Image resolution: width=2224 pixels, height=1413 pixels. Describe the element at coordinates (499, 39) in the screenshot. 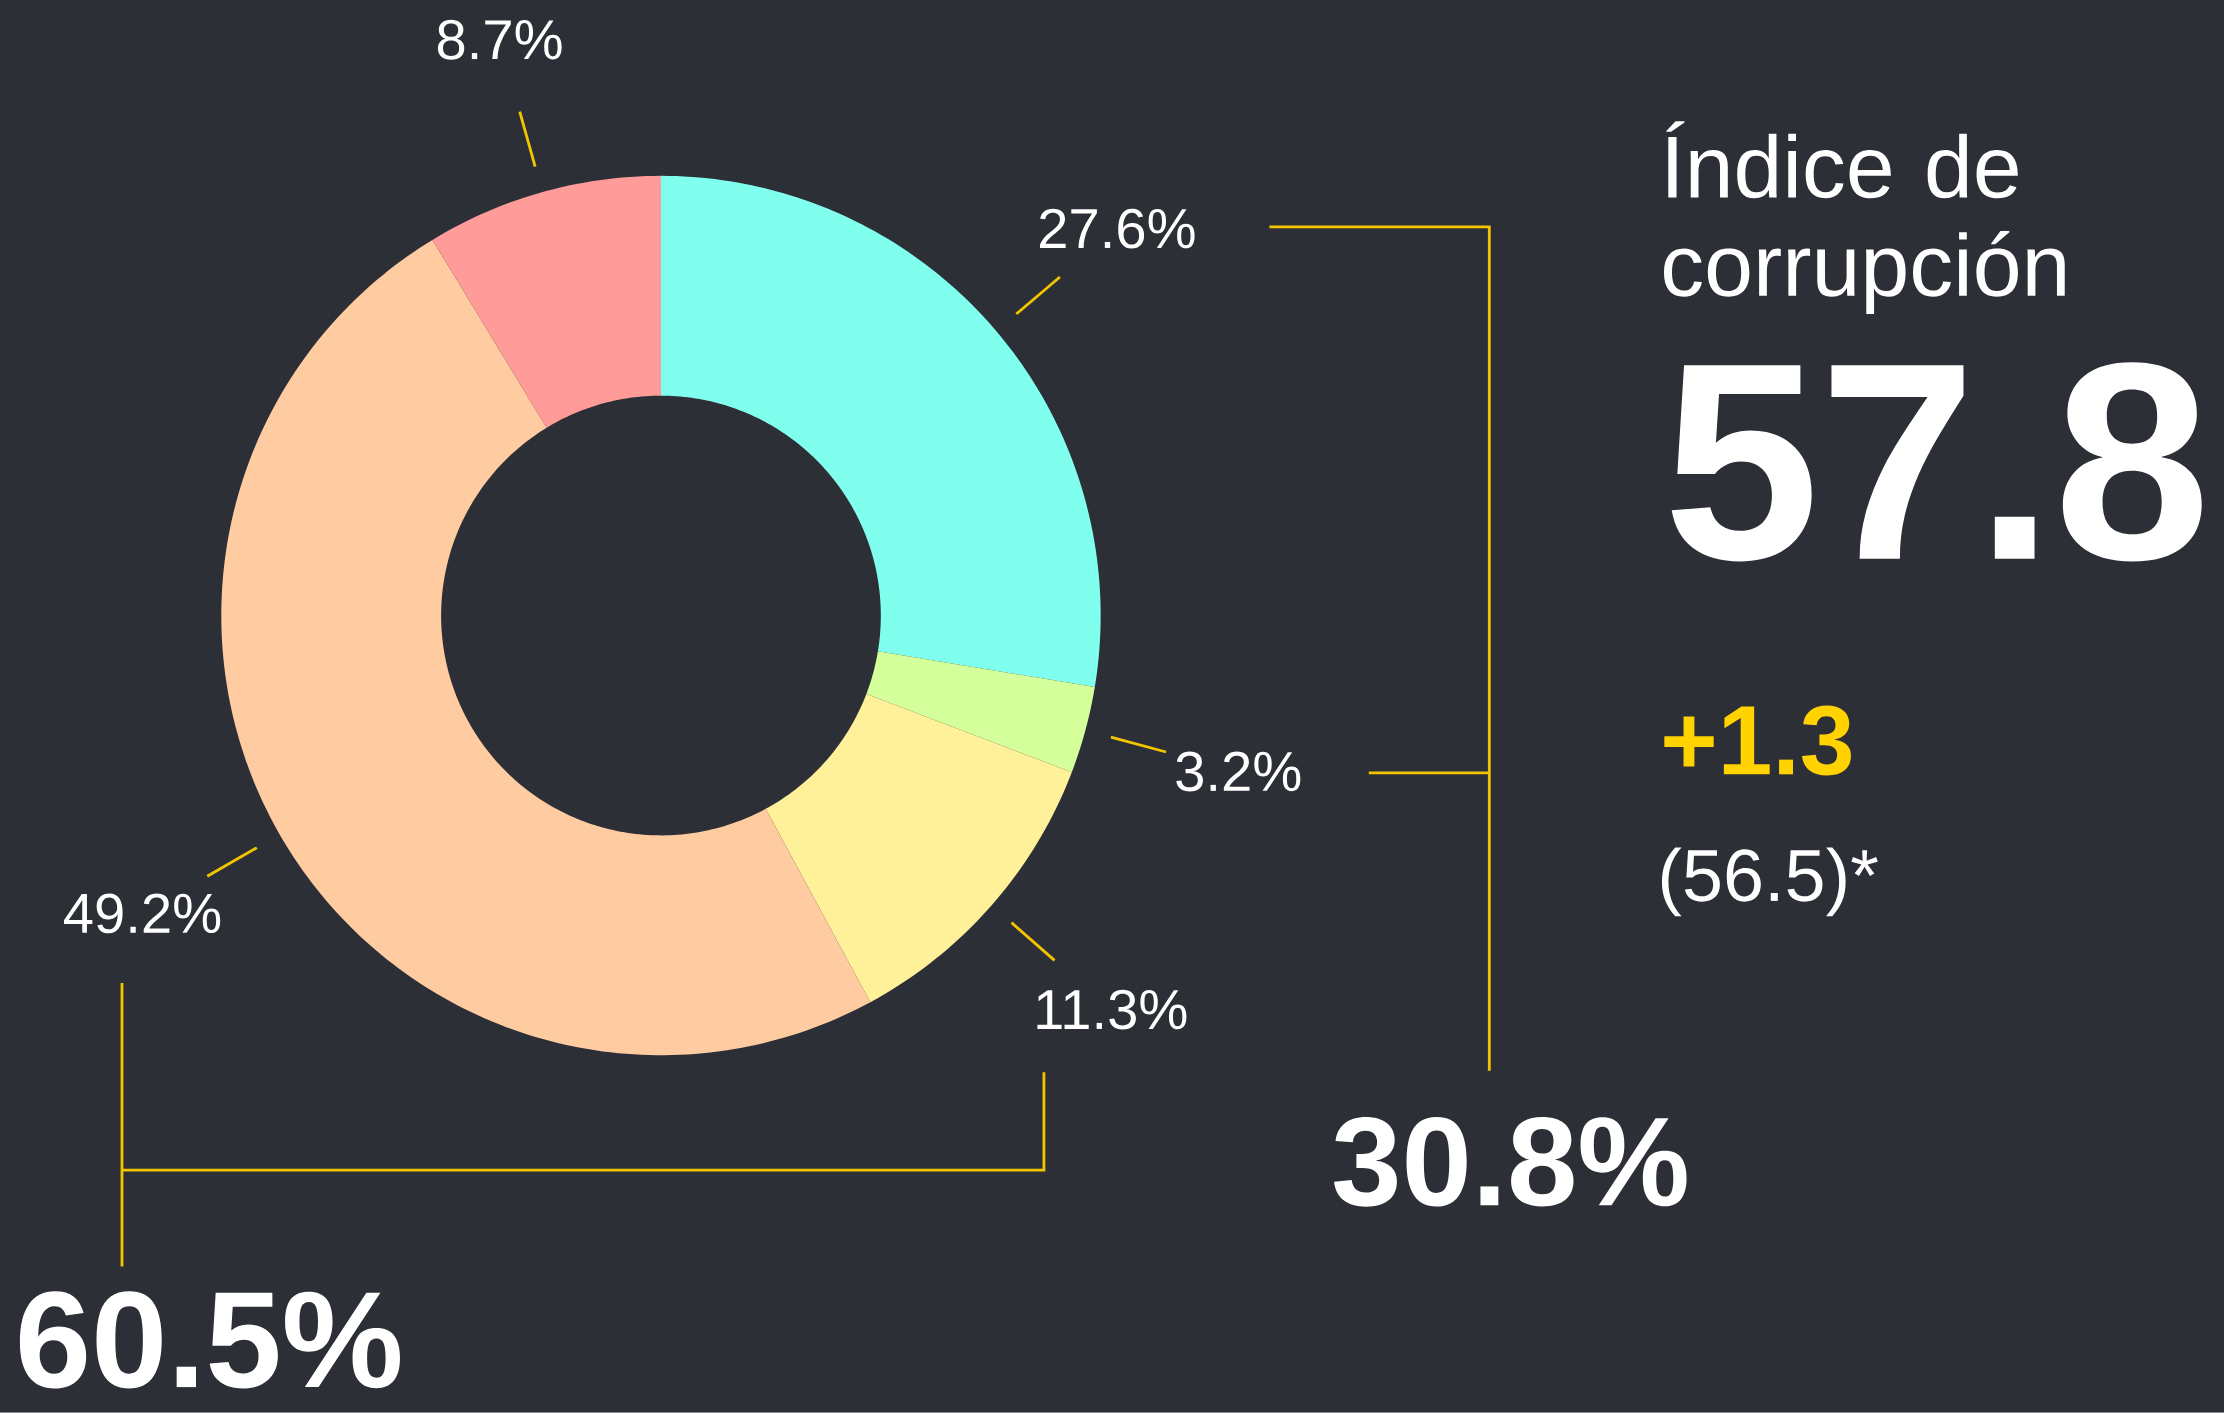

I see `data-label: 8.7%` at that location.